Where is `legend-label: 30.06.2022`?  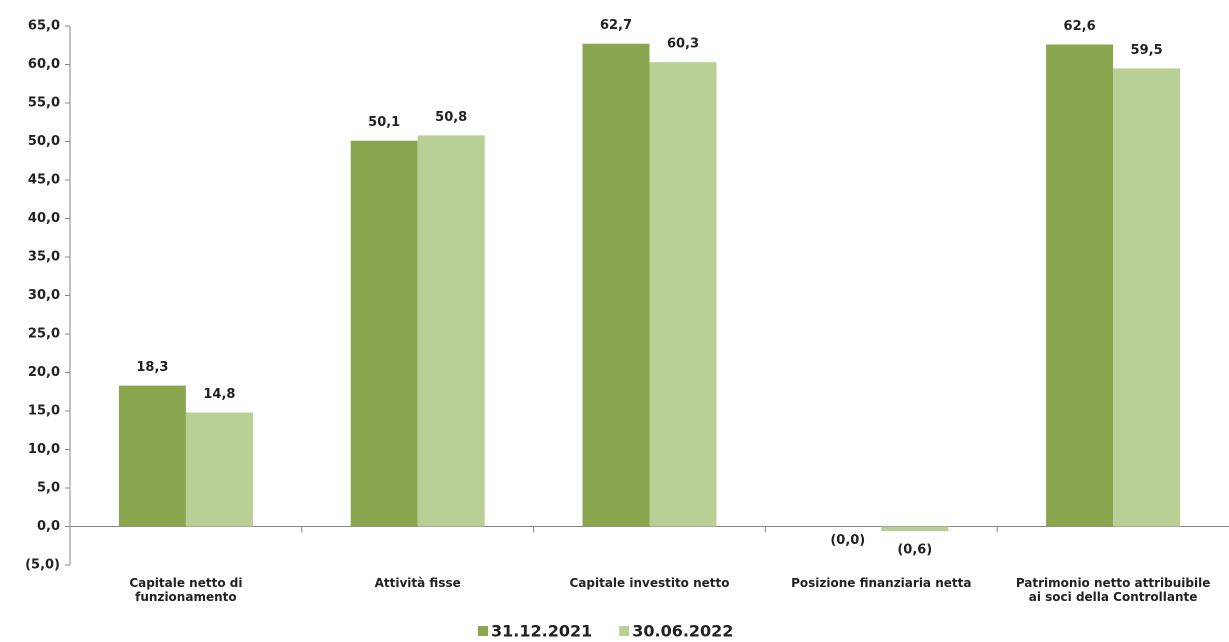 legend-label: 30.06.2022 is located at coordinates (682, 631).